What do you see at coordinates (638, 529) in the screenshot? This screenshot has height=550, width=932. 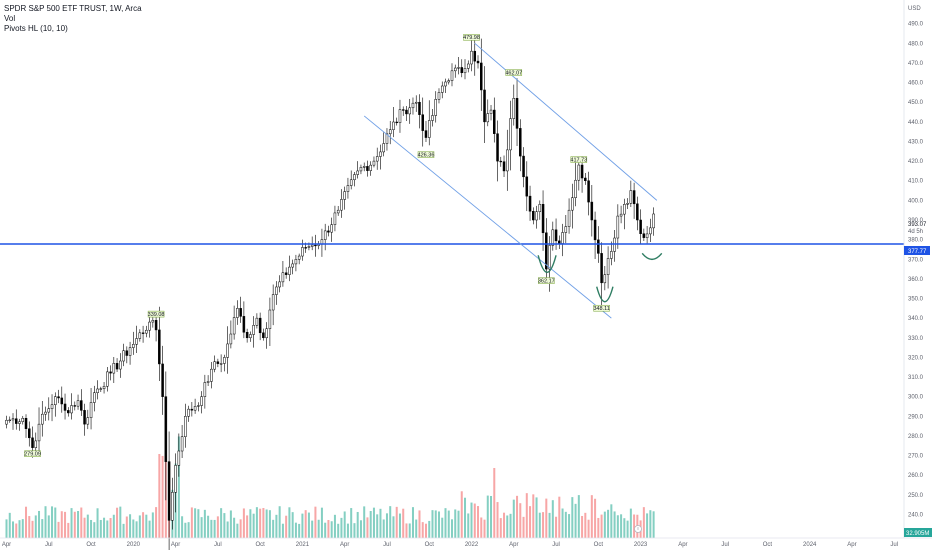 I see `replay-icon` at bounding box center [638, 529].